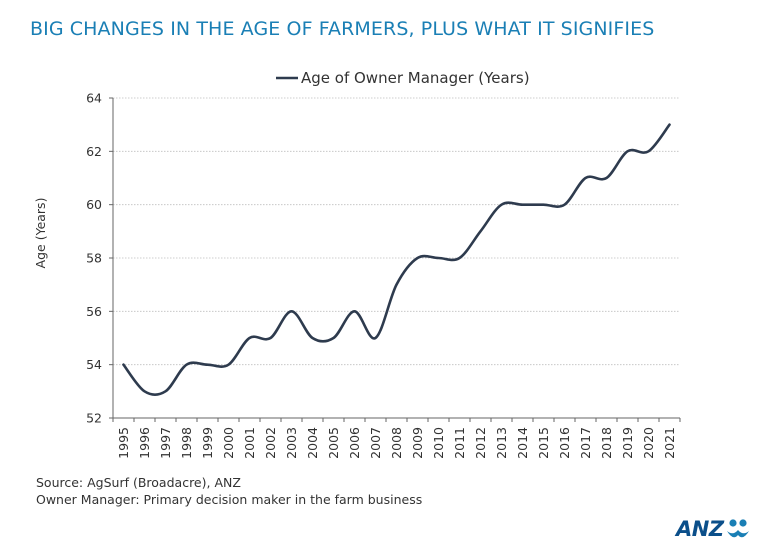  What do you see at coordinates (94, 98) in the screenshot?
I see `y-tick-label: 64` at bounding box center [94, 98].